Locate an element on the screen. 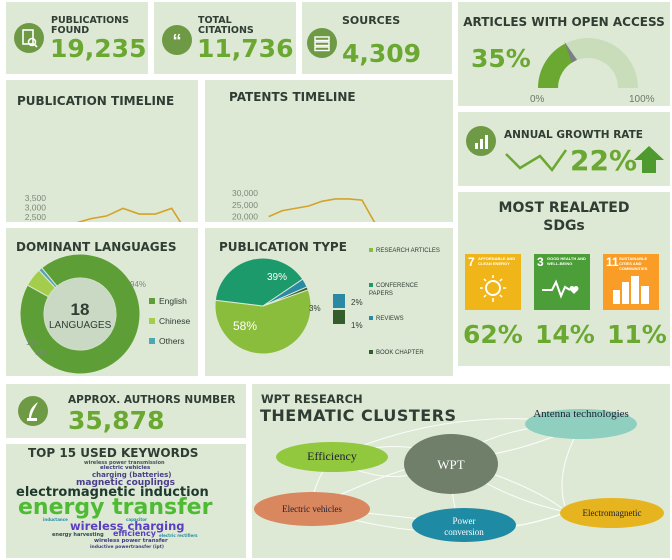 The width and height of the screenshot is (672, 560). authors-panel: APPROX. AUTHORS NUMBER 35,878 is located at coordinates (126, 411).